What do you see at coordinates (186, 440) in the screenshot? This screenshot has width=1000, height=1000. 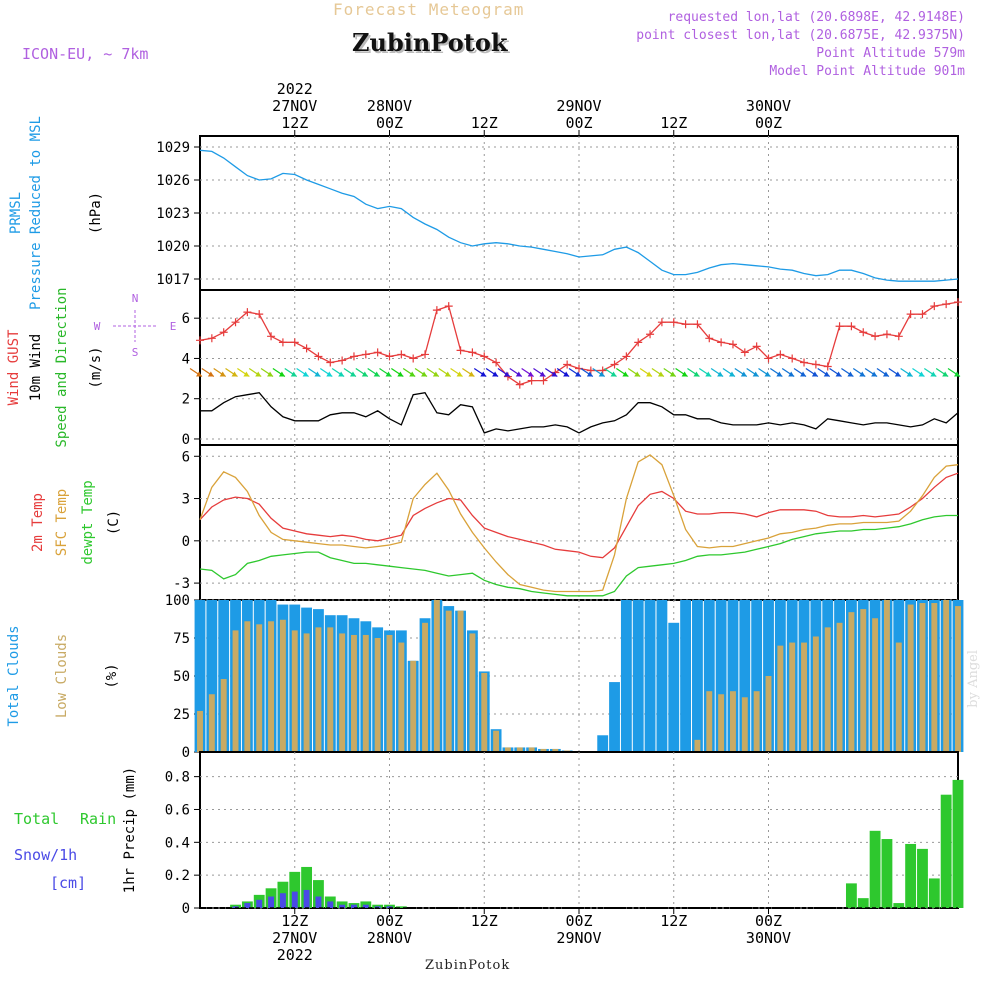 I see `y-tick-label: 0` at bounding box center [186, 440].